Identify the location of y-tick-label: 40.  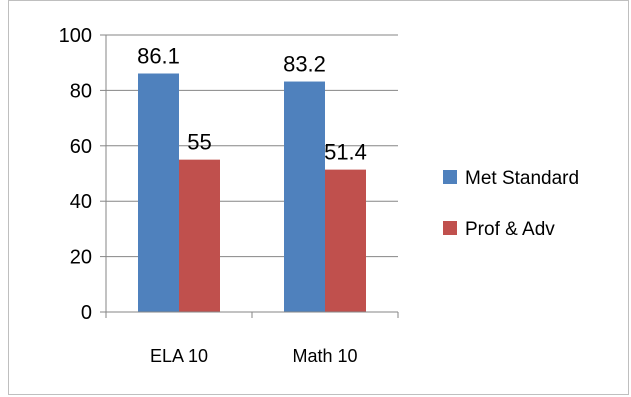
(81, 202).